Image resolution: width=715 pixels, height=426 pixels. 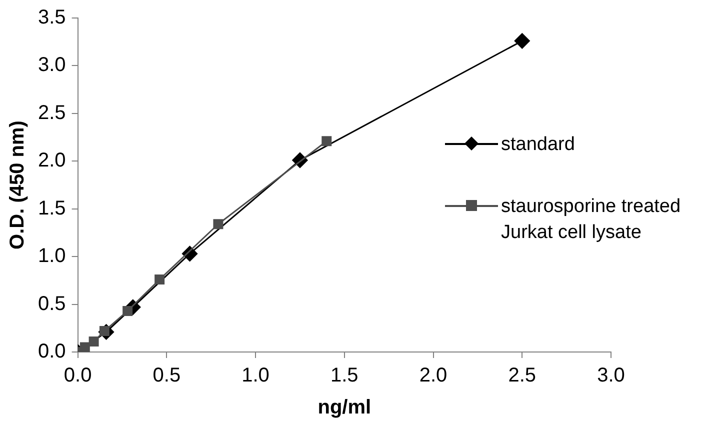 I want to click on x-tick-label: 2.0, so click(x=433, y=375).